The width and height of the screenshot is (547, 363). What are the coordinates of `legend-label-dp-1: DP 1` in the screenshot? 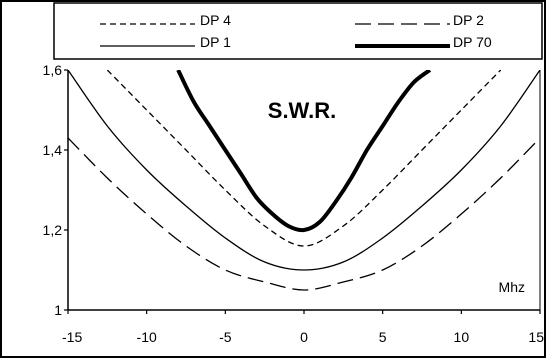 It's located at (215, 42).